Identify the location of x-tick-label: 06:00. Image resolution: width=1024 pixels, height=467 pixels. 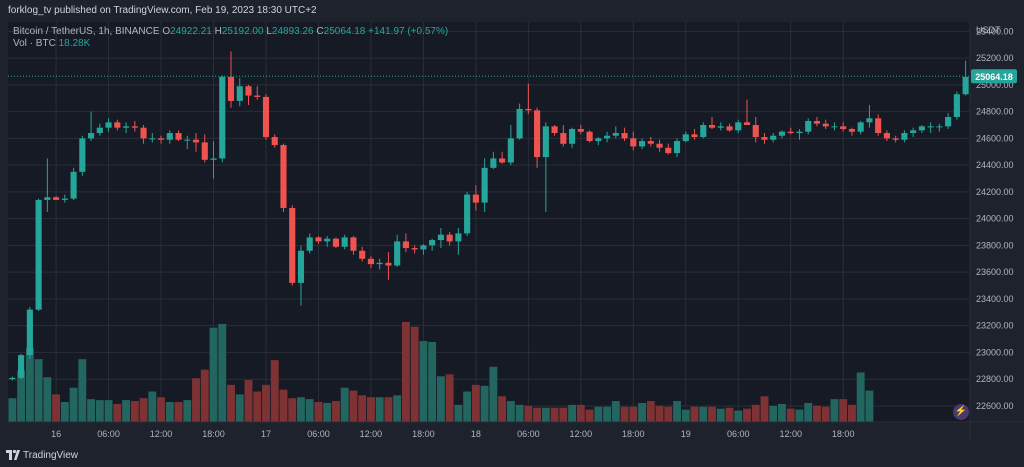
(108, 434).